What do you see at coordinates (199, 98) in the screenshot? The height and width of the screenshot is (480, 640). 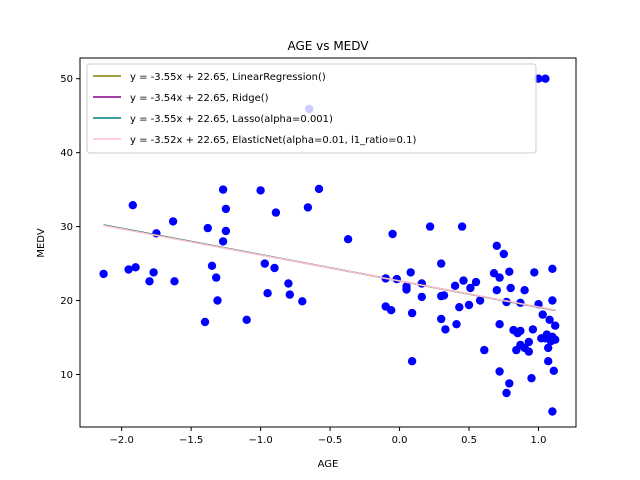 I see `legend-label-1: y = -3.54x + 22.65, Ridge()` at bounding box center [199, 98].